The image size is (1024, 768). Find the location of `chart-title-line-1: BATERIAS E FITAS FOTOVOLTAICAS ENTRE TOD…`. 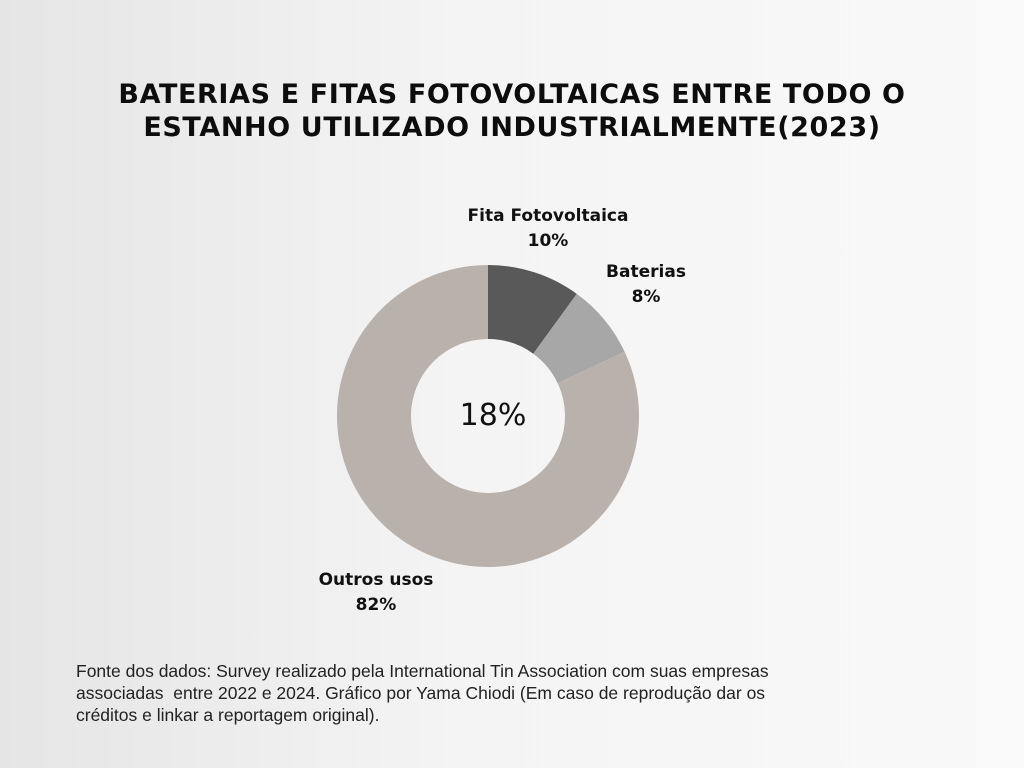

chart-title-line-1: BATERIAS E FITAS FOTOVOLTAICAS ENTRE TOD… is located at coordinates (512, 94).